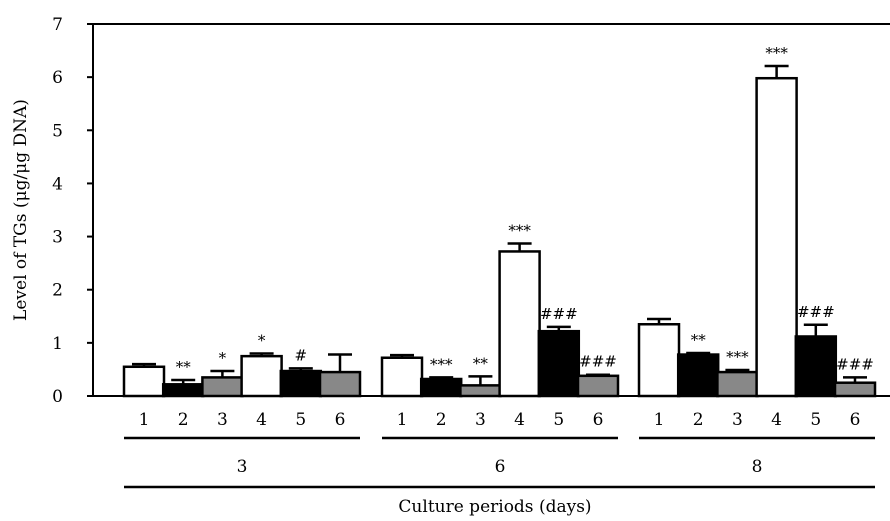 This screenshot has width=890, height=521. I want to click on y-axis-ticks: 0 1 2 3 4 5 6 7, so click(72, 211).